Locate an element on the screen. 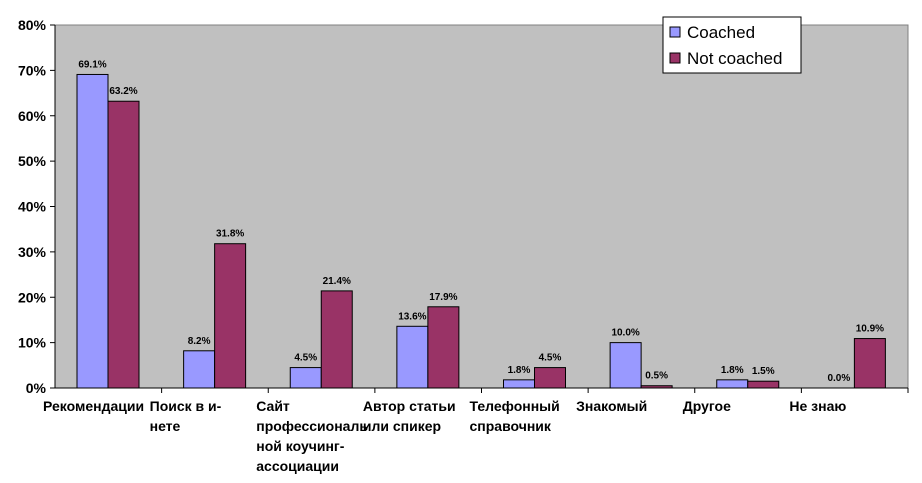 This screenshot has height=483, width=922. data-label: 31.8% is located at coordinates (230, 234).